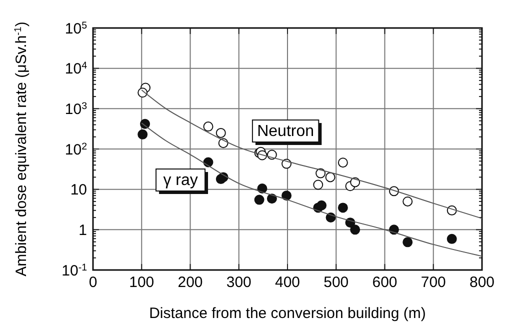  I want to click on x-axis-title: Distance from the conversion building (m), so click(287, 313).